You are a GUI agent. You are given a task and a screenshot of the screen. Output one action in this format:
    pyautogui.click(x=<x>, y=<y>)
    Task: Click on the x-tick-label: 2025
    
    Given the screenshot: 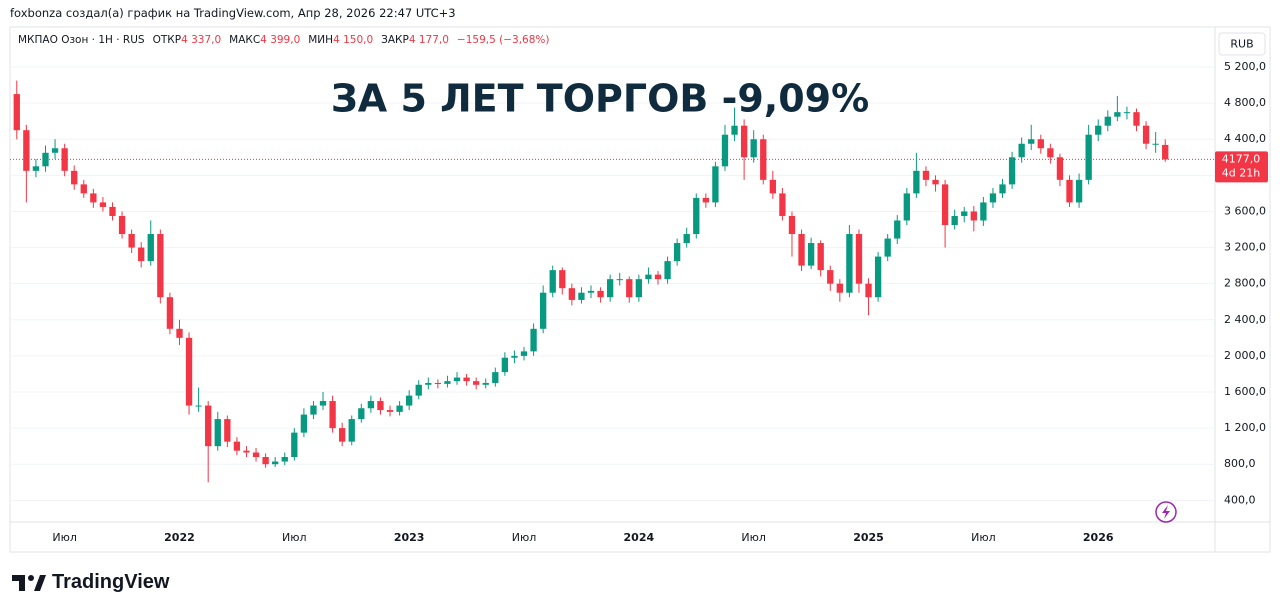 What is the action you would take?
    pyautogui.click(x=868, y=537)
    